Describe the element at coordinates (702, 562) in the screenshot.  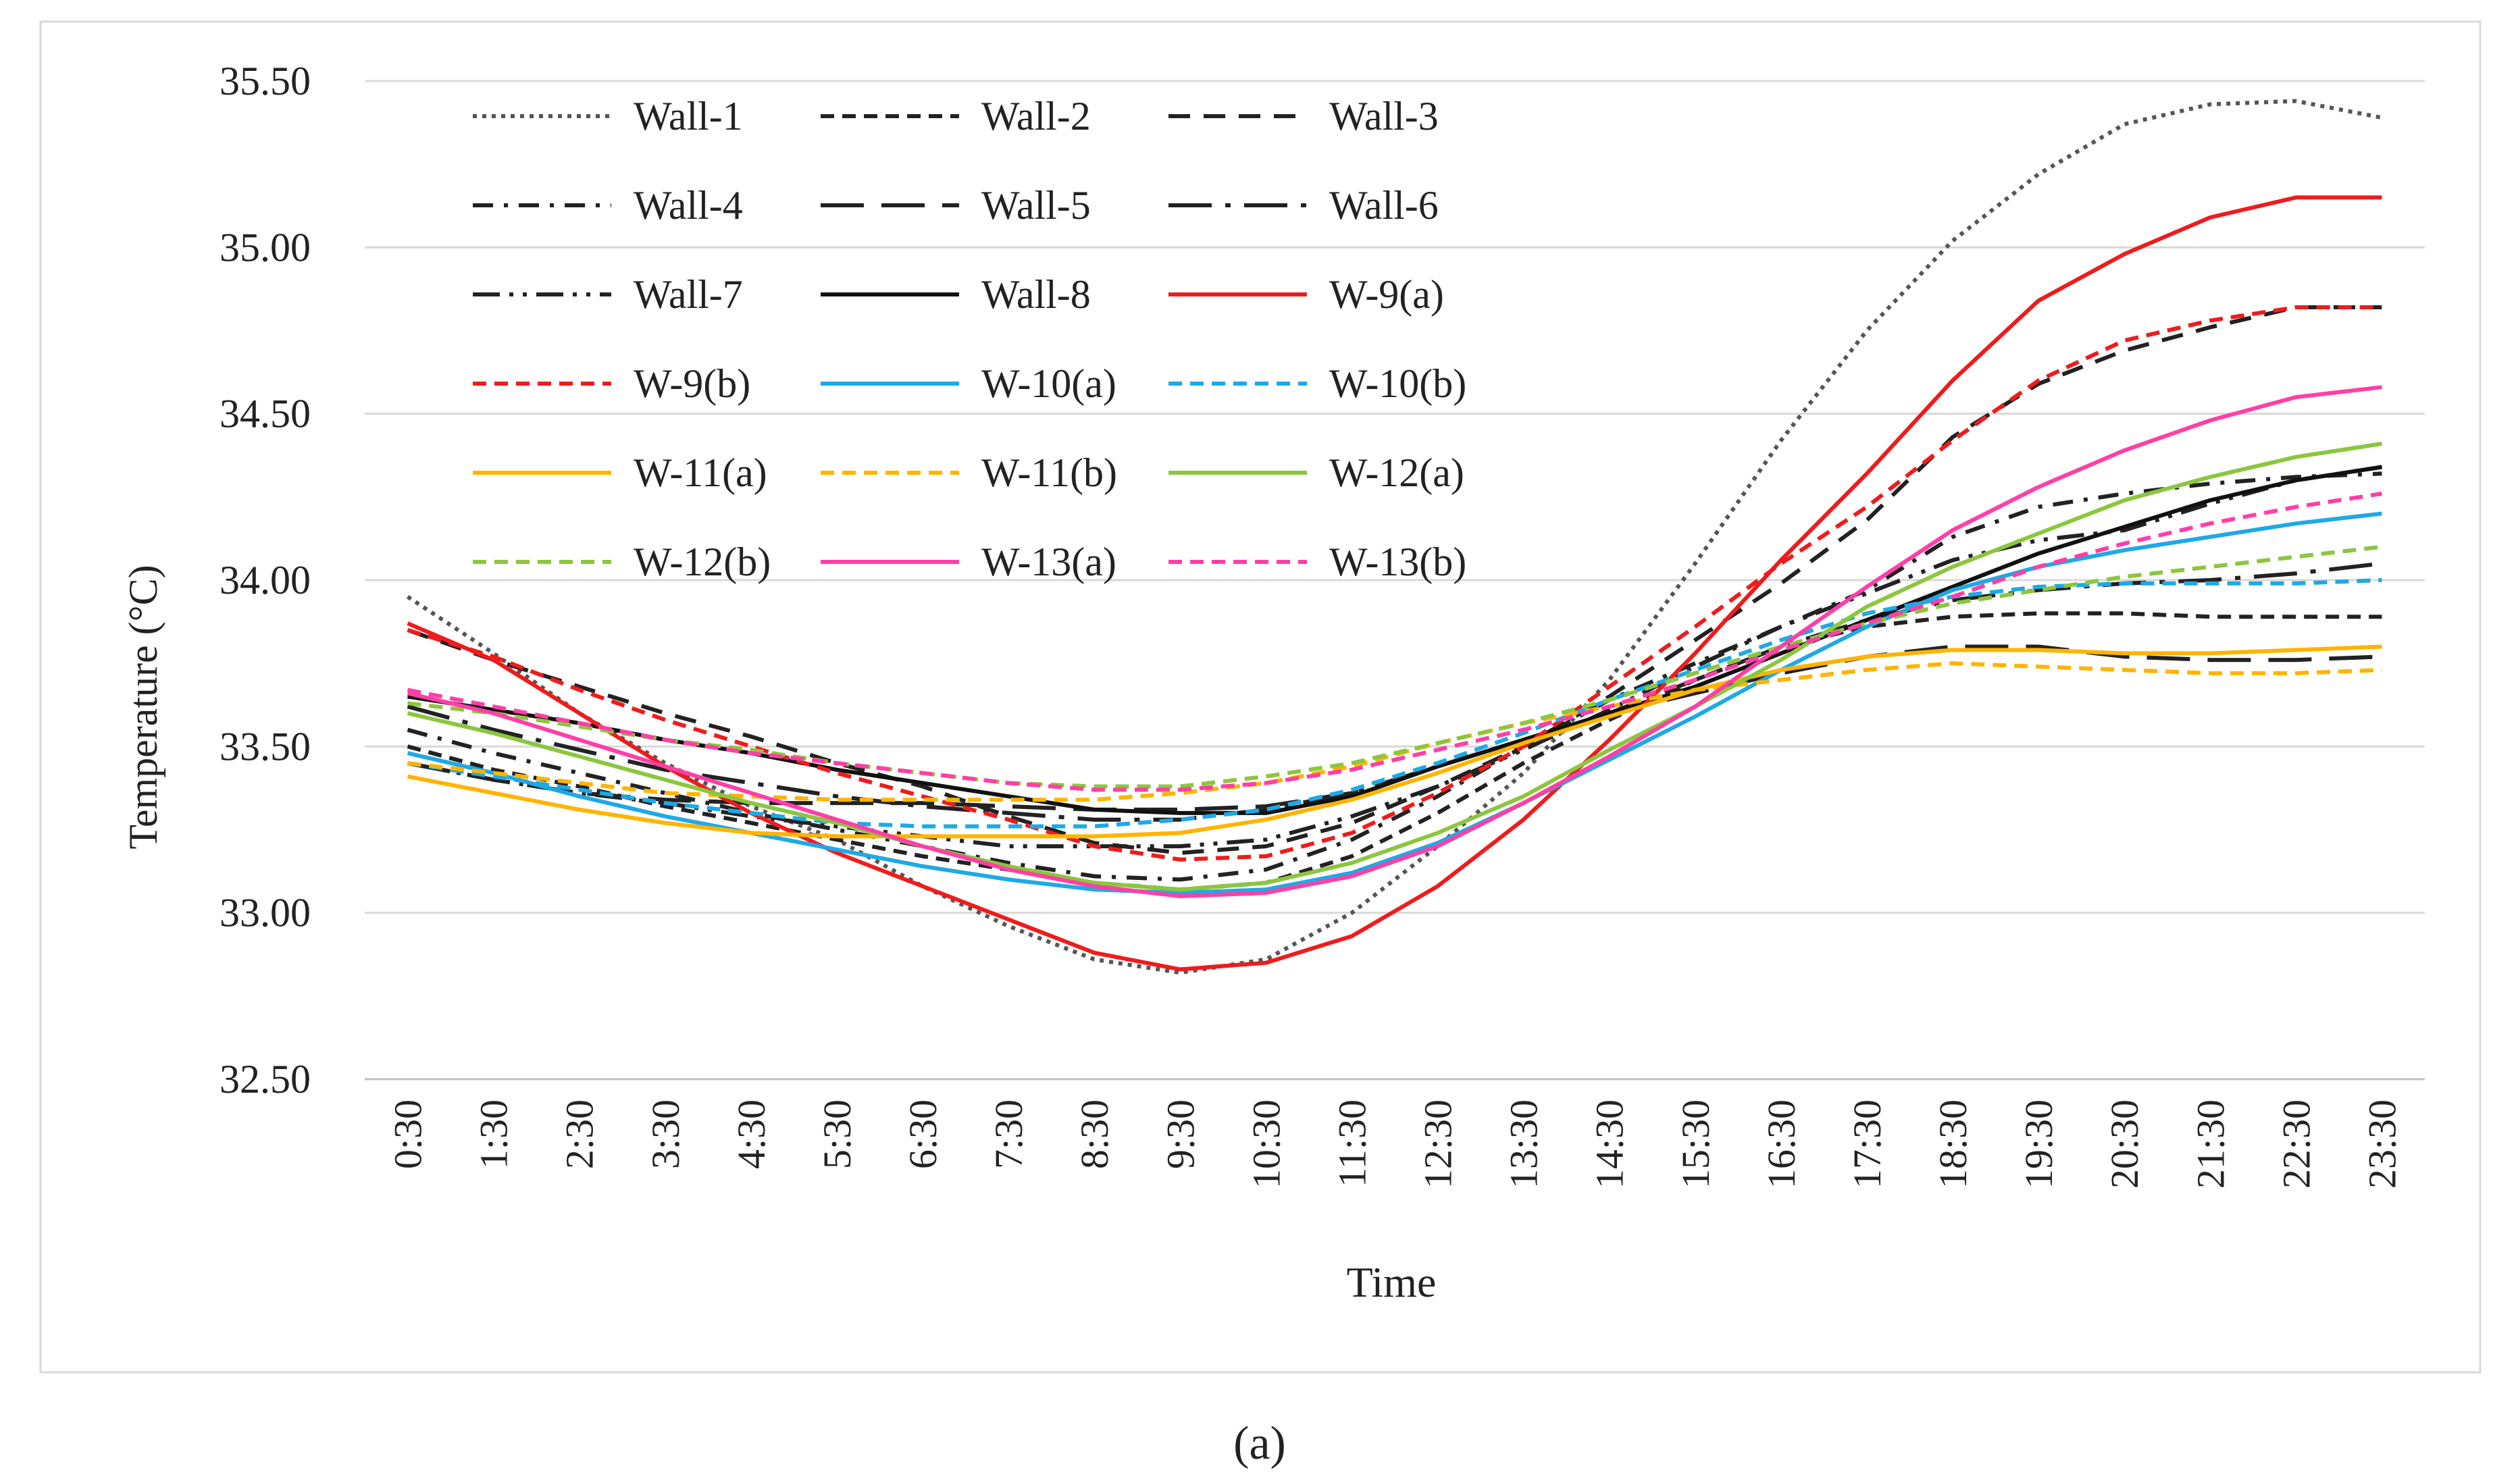
I see `legend-label: W-12(b)` at that location.